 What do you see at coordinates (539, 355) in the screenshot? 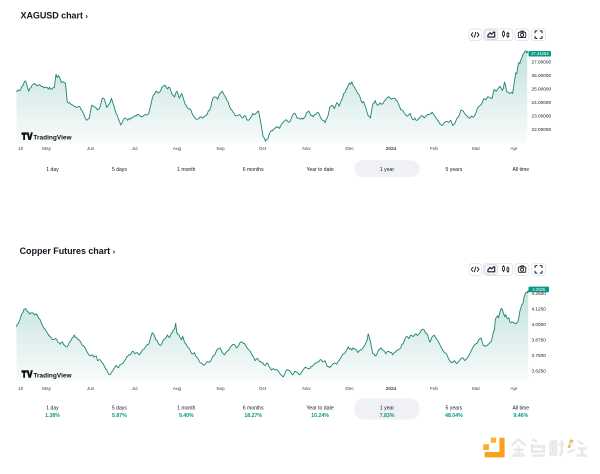
I see `svg-text: 3.7500` at bounding box center [539, 355].